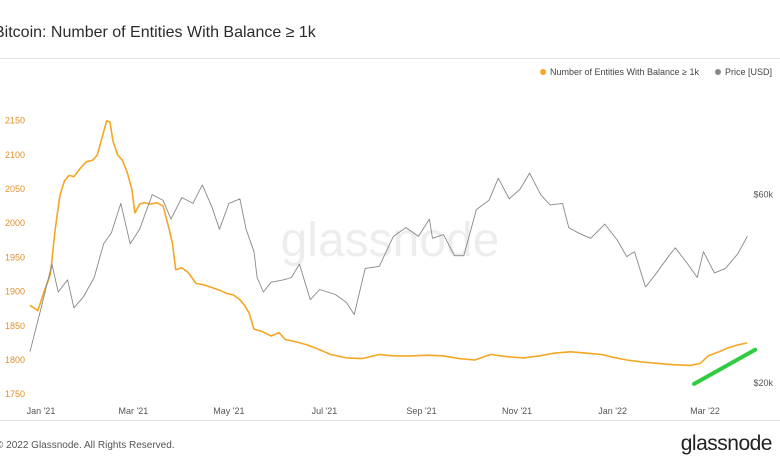 The width and height of the screenshot is (780, 470). What do you see at coordinates (725, 366) in the screenshot?
I see `trend-annotation-line` at bounding box center [725, 366].